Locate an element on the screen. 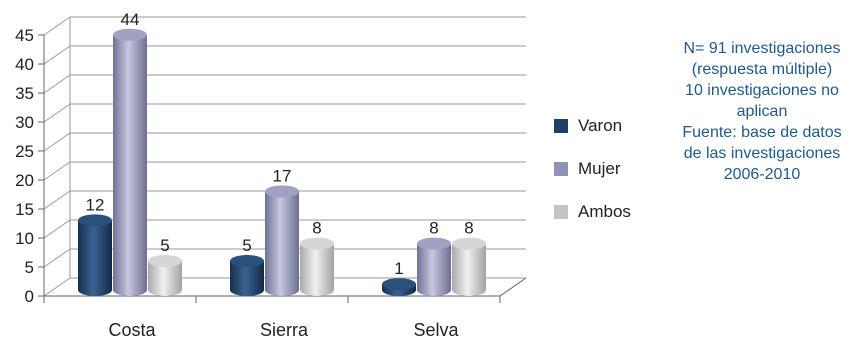 Image resolution: width=861 pixels, height=342 pixels. data-label-mujer: 8 is located at coordinates (433, 228).